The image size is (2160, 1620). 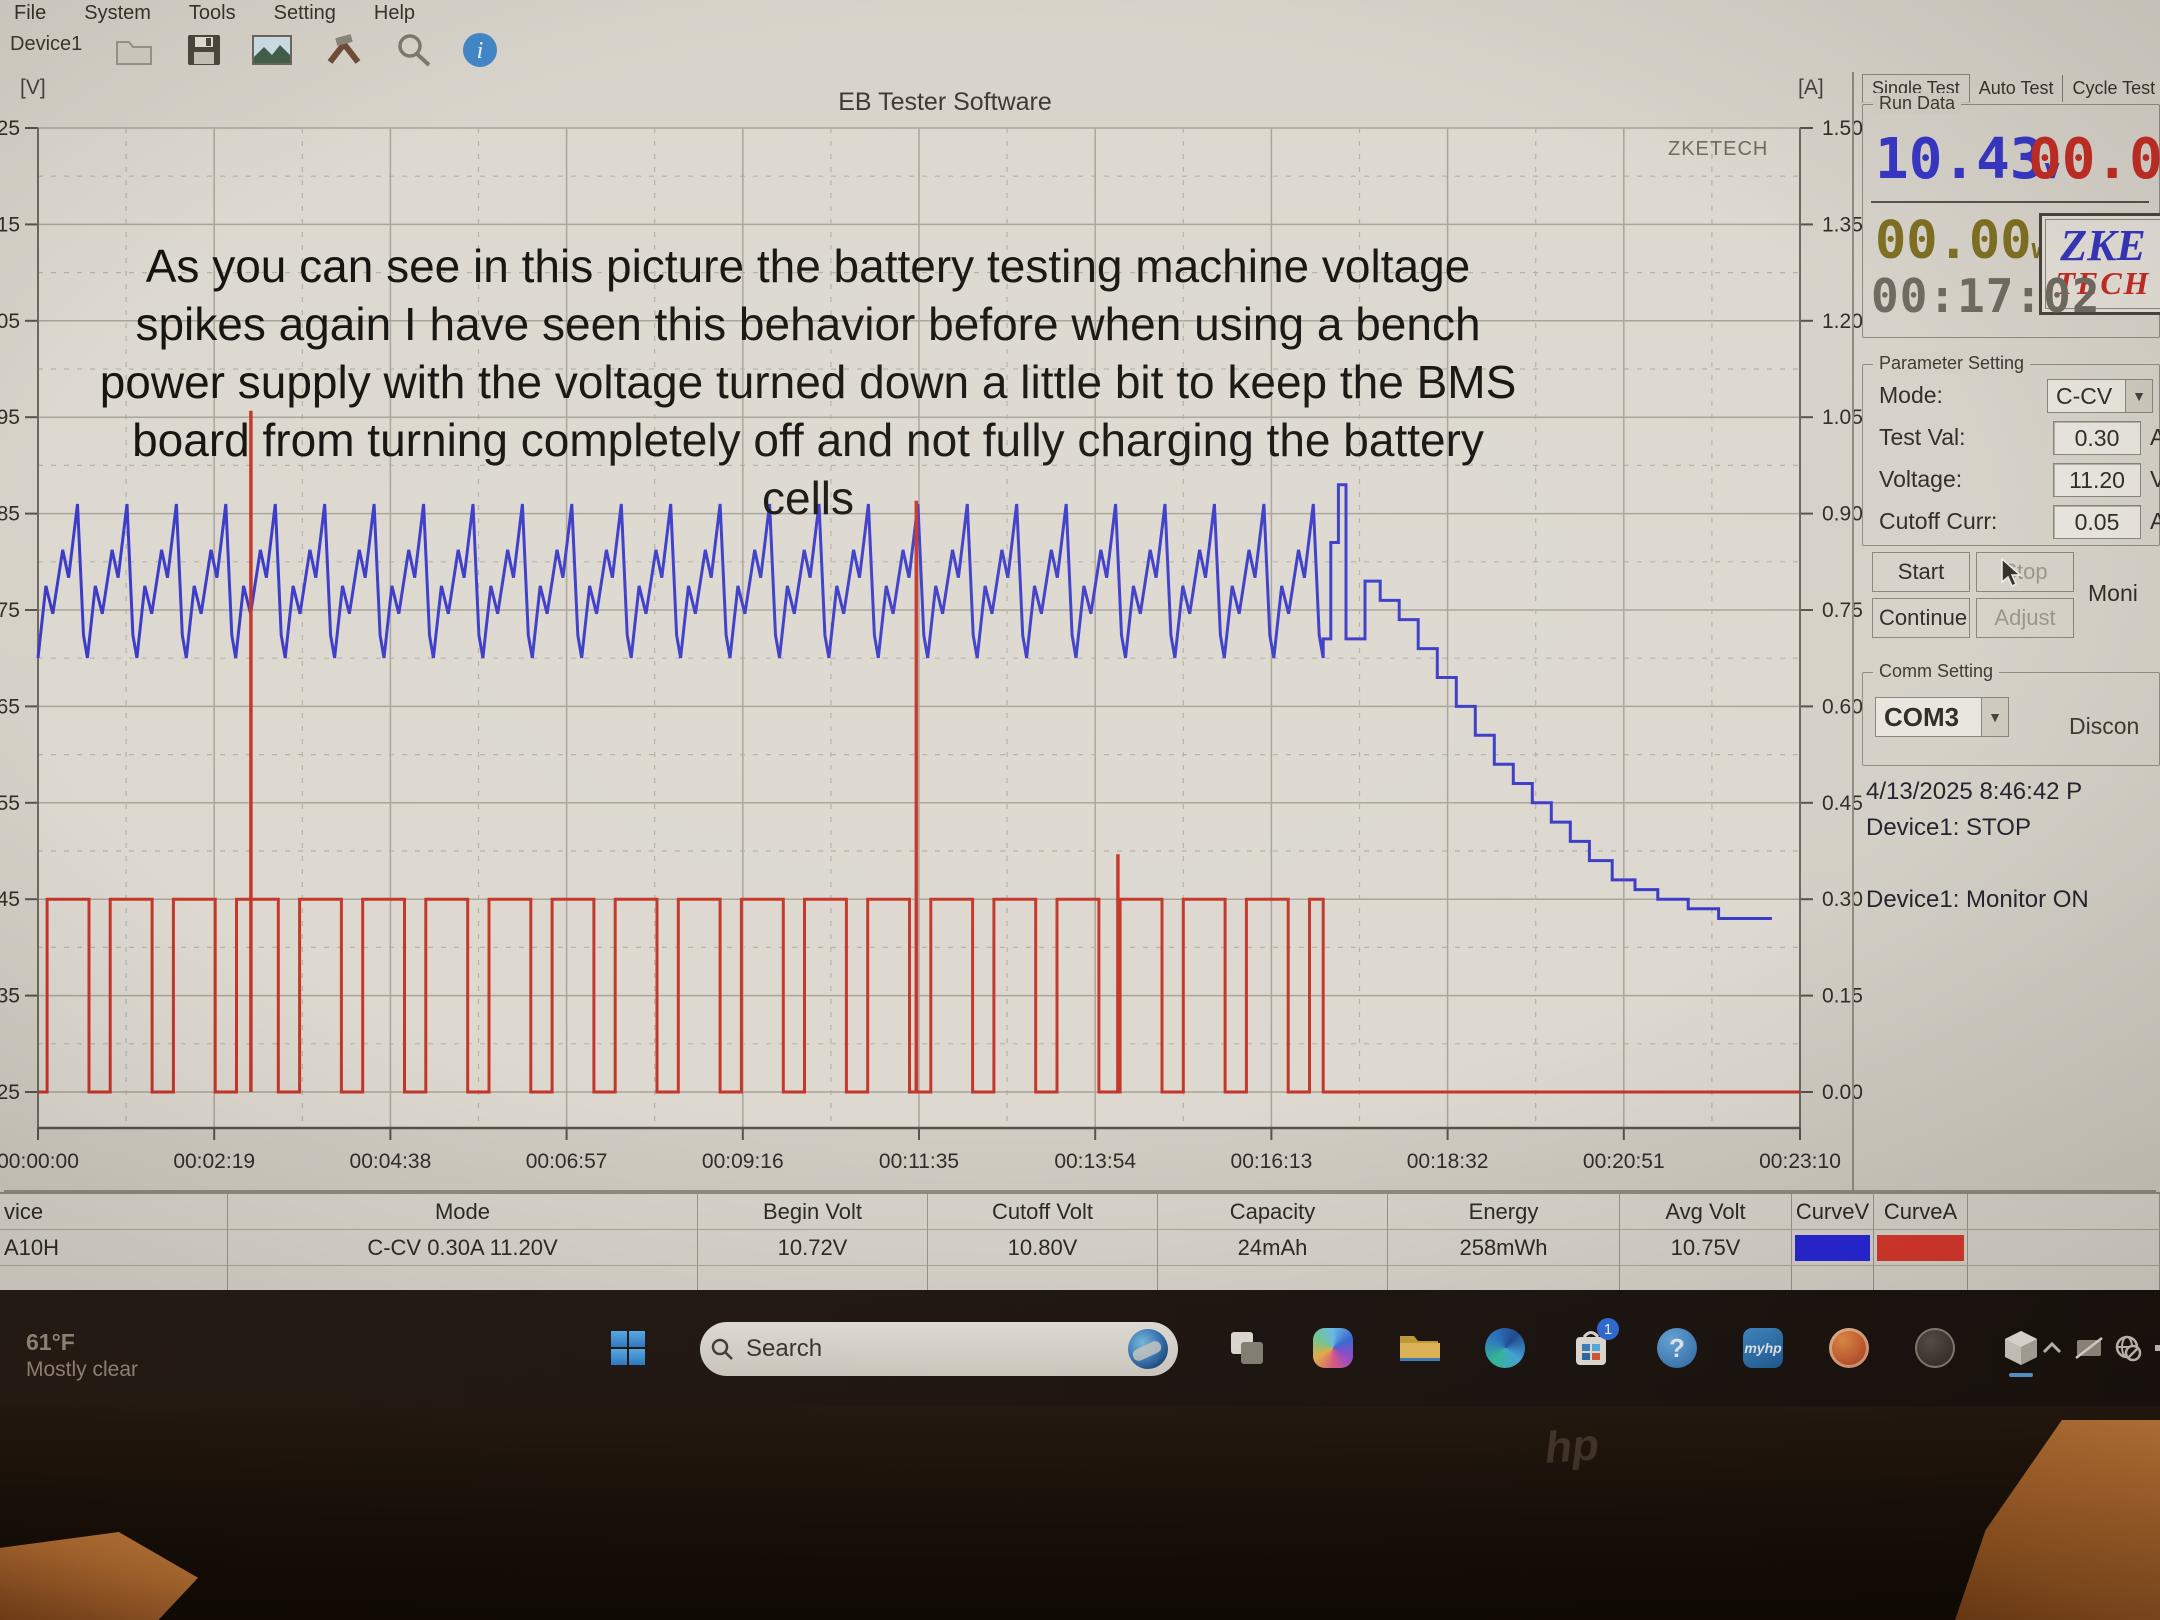 I want to click on volume-icon, so click(x=2156, y=1348).